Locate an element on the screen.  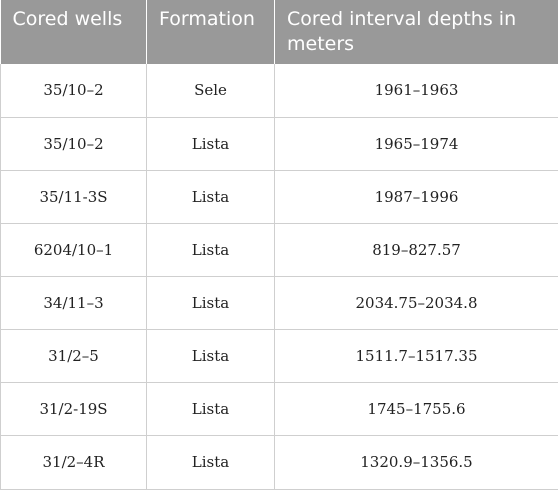
header-formation: Formation is located at coordinates (211, 32).